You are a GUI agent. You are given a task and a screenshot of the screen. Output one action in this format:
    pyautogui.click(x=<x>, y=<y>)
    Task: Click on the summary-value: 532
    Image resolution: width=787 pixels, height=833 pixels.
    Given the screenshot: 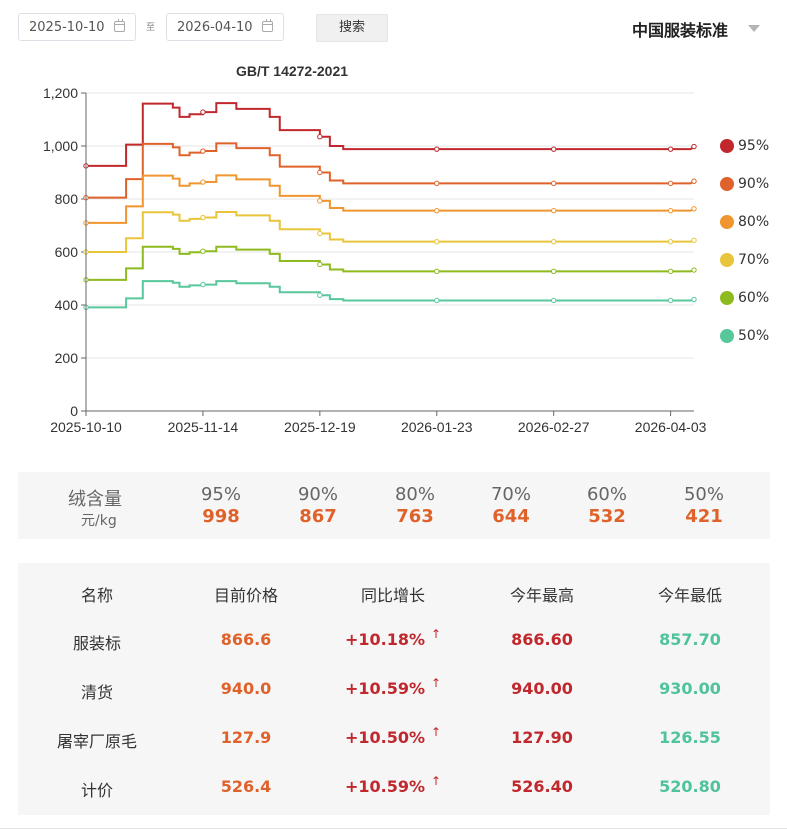 What is the action you would take?
    pyautogui.click(x=607, y=516)
    